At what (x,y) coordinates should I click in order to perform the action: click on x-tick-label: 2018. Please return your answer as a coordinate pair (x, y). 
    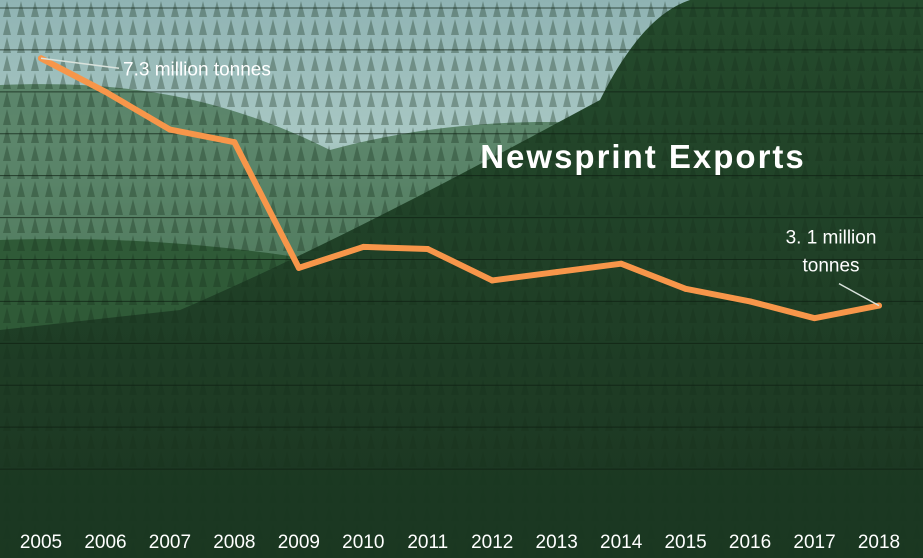
    Looking at the image, I should click on (879, 542).